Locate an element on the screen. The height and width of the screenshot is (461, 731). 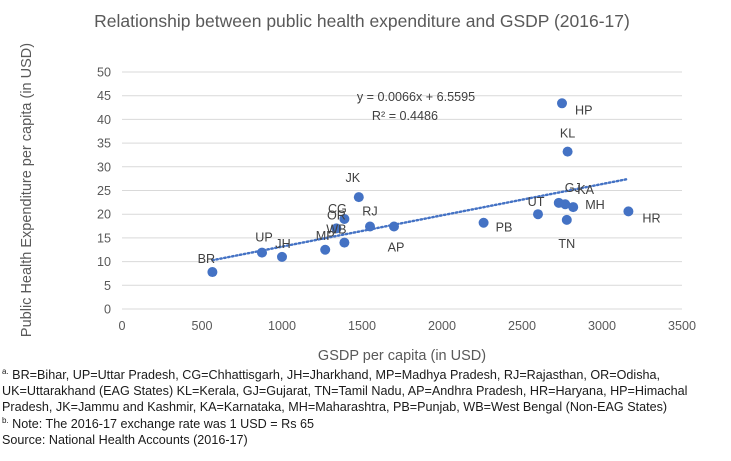
data-label-br: BR is located at coordinates (207, 259).